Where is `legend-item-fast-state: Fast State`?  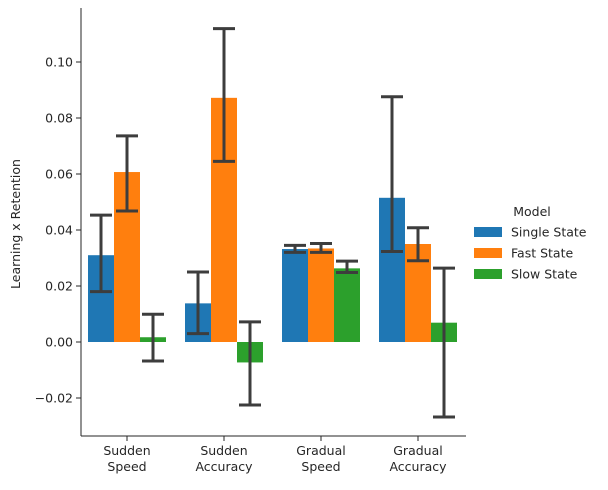 legend-item-fast-state: Fast State is located at coordinates (523, 253).